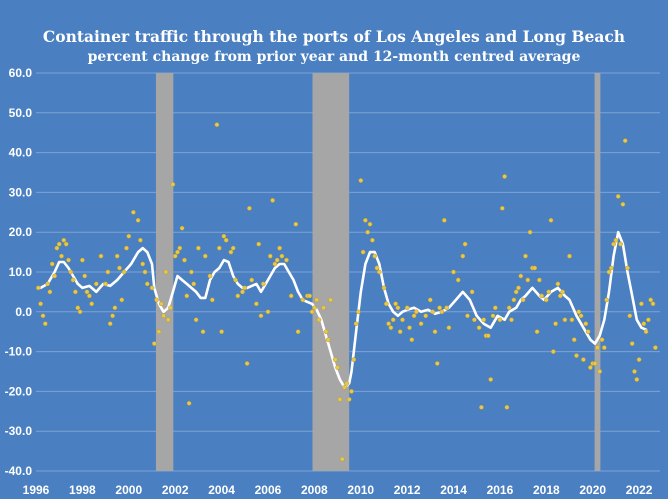  I want to click on y-tick-label: 40.0, so click(21, 153).